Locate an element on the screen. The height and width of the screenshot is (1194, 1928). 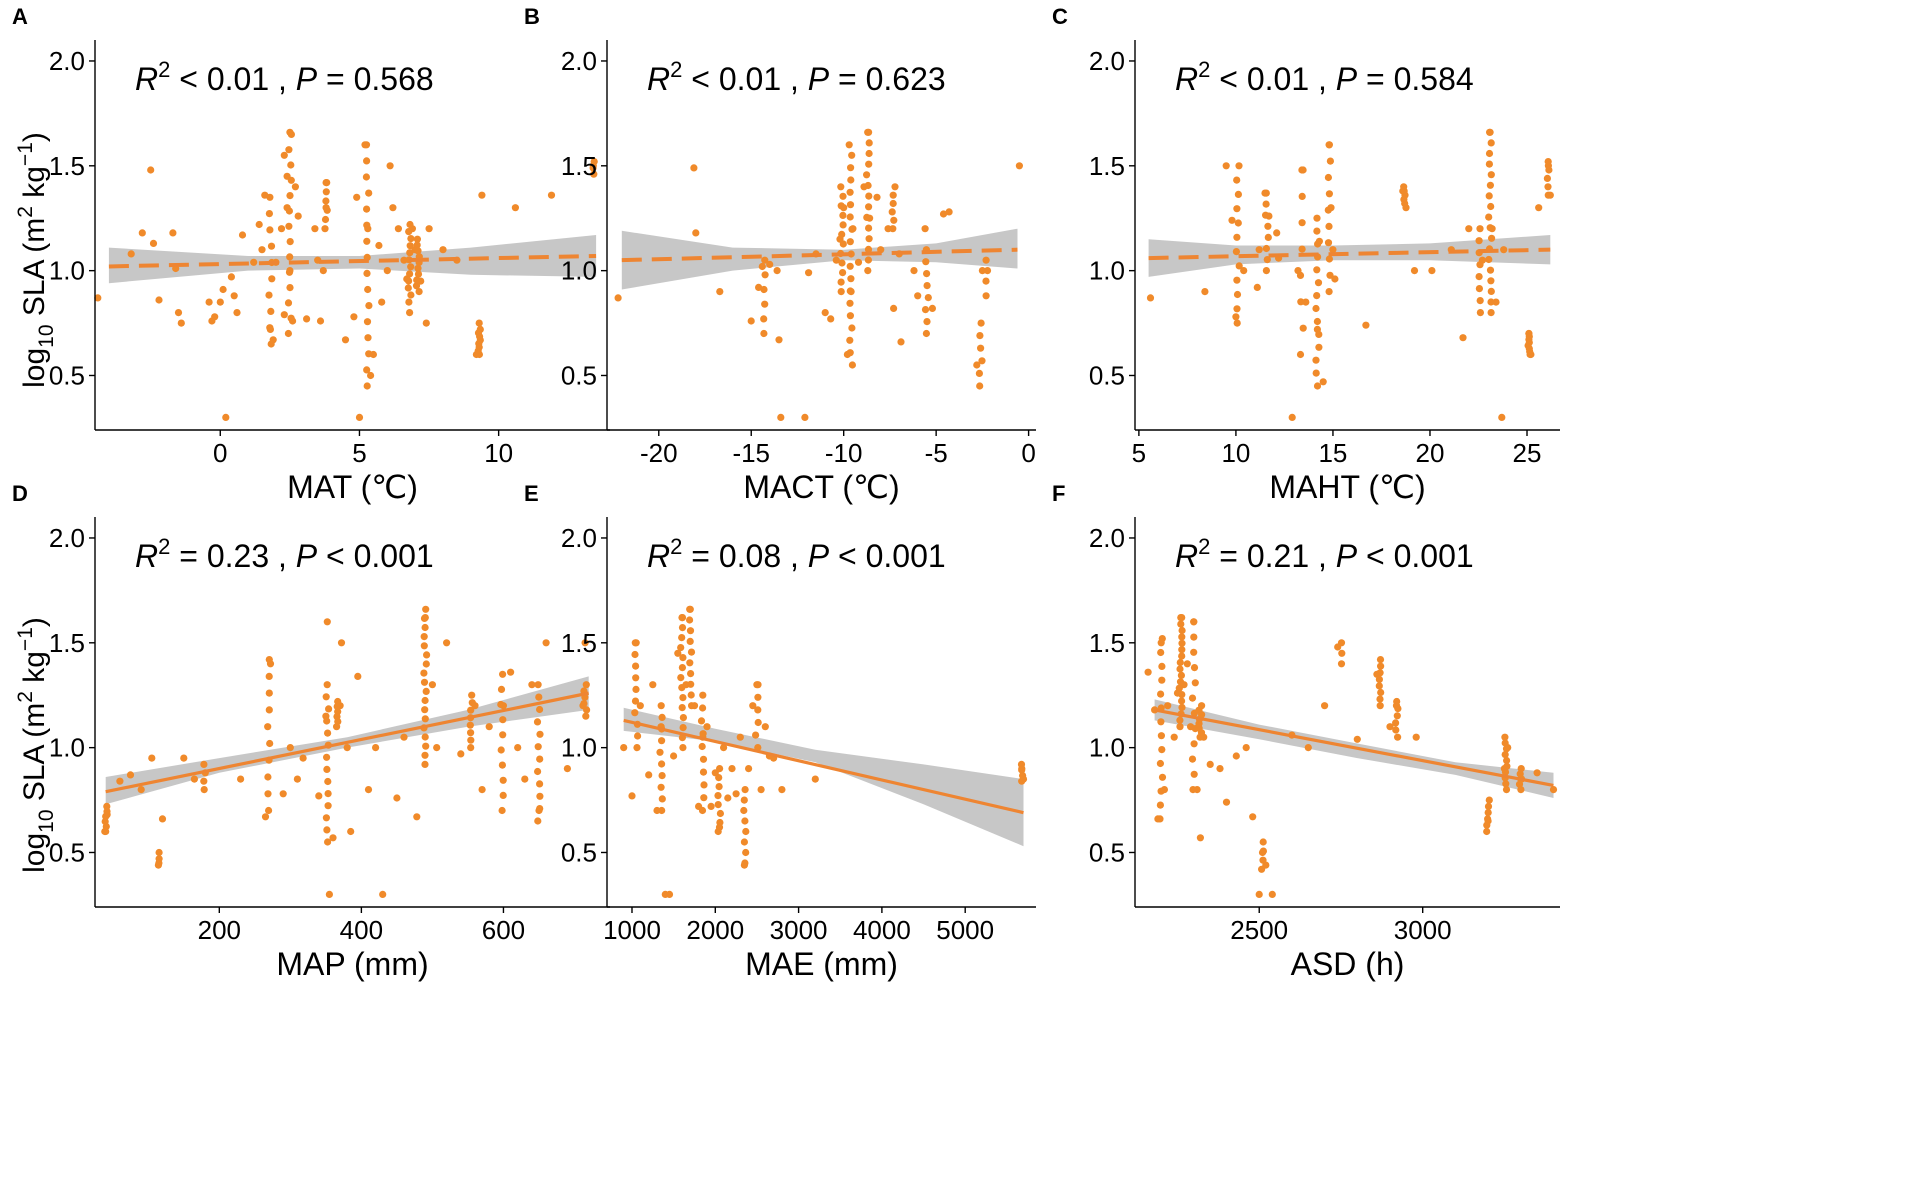
stats-annotation-F: R2 = 0.21 , P < 0.001 is located at coordinates (1324, 554).